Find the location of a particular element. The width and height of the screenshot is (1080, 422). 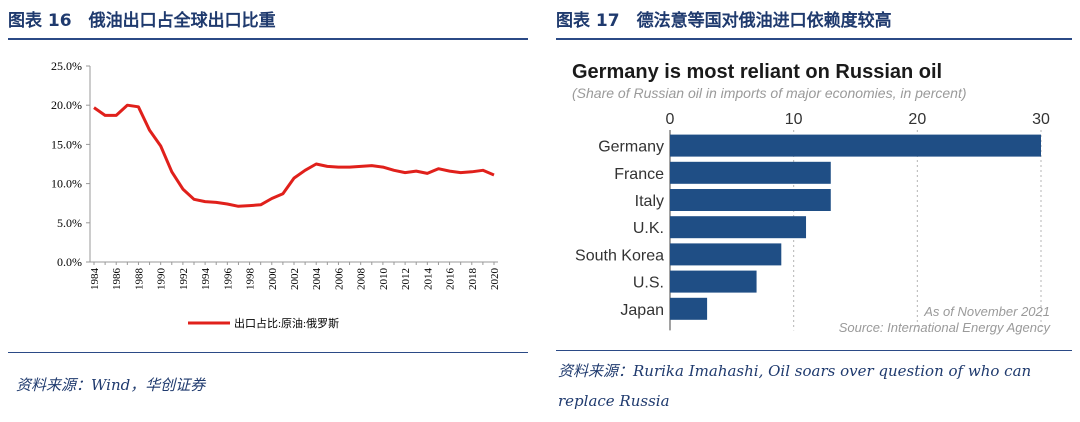

x-tick-label: 1994 is located at coordinates (206, 279).